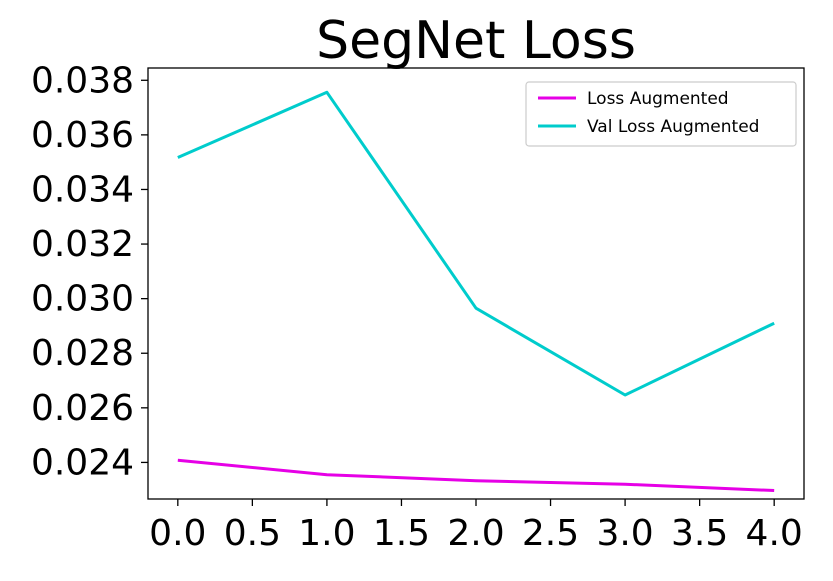 The image size is (833, 581). I want to click on y-tick-label: 0.028, so click(82, 353).